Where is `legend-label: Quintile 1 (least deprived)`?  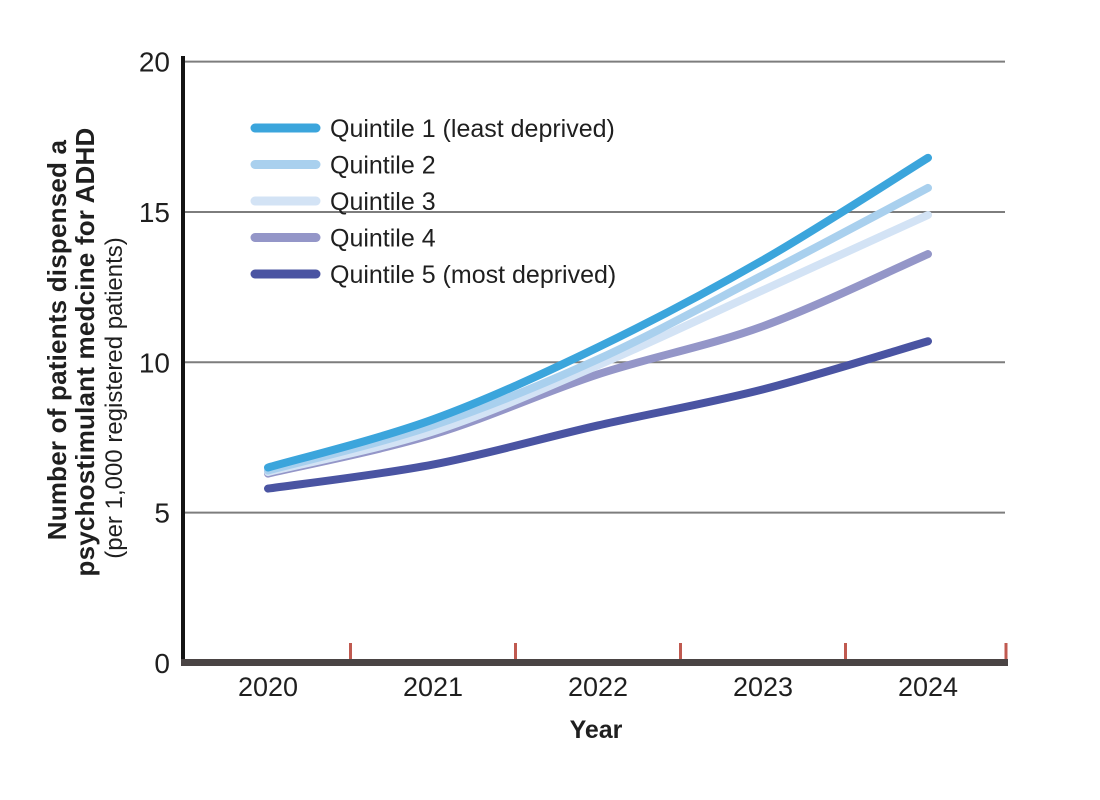 legend-label: Quintile 1 (least deprived) is located at coordinates (472, 129).